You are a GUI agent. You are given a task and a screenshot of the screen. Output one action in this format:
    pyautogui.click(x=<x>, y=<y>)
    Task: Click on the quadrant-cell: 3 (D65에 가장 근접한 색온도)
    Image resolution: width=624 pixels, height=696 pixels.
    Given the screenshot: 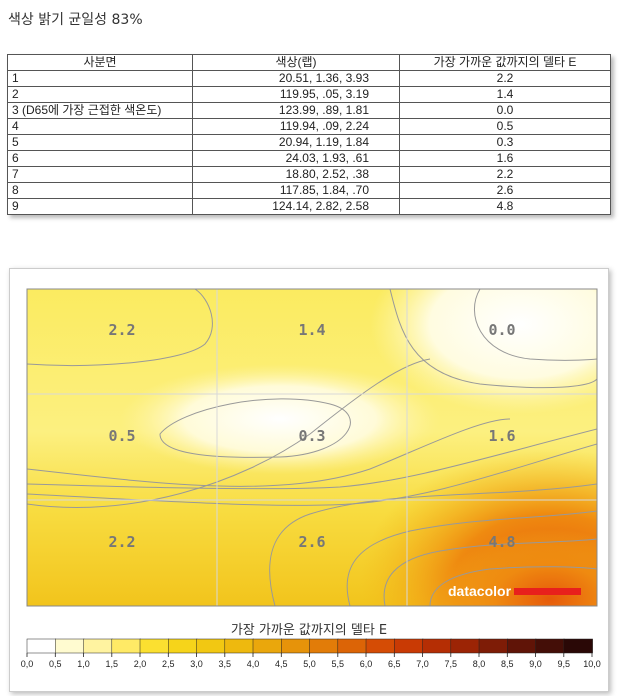 What is the action you would take?
    pyautogui.click(x=100, y=110)
    